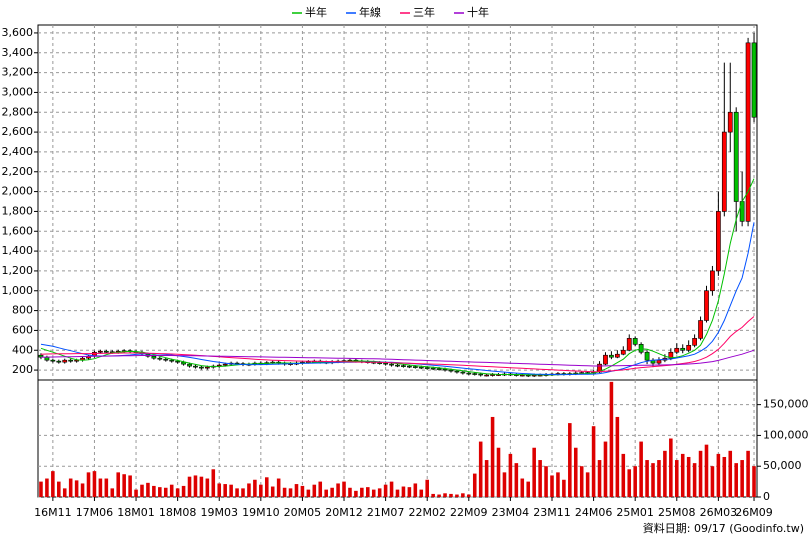  I want to click on y-tick-label: 400, so click(22, 349).